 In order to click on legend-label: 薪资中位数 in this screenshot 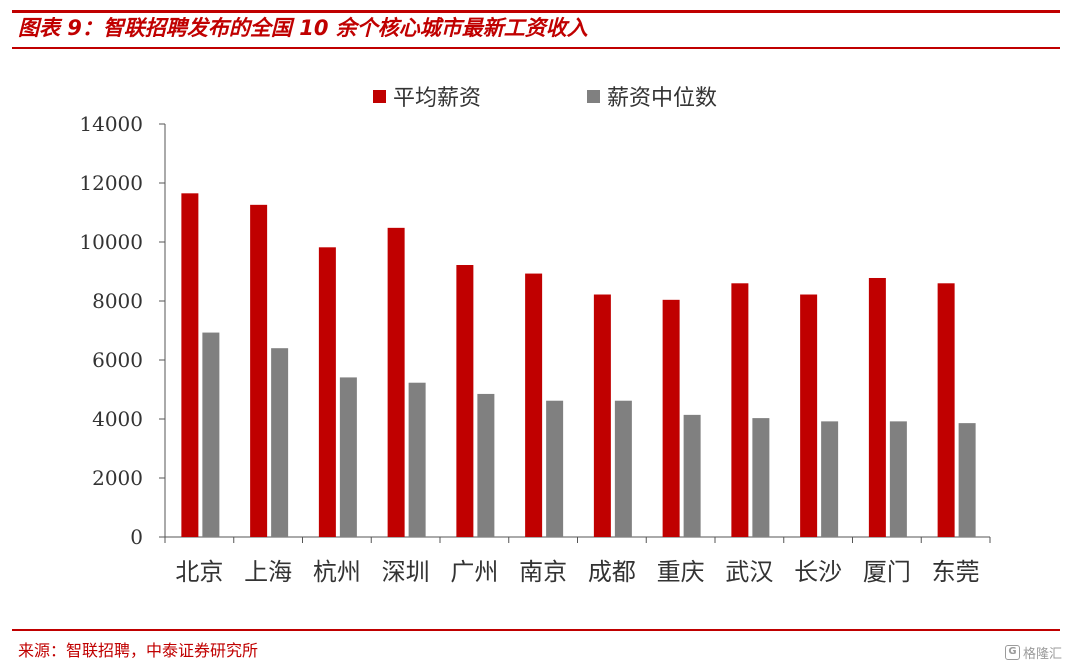, I will do `click(662, 98)`.